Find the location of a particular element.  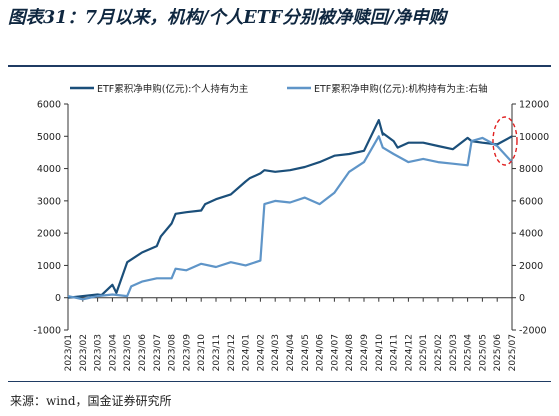

x-tick-label: 2023/01 is located at coordinates (69, 352).